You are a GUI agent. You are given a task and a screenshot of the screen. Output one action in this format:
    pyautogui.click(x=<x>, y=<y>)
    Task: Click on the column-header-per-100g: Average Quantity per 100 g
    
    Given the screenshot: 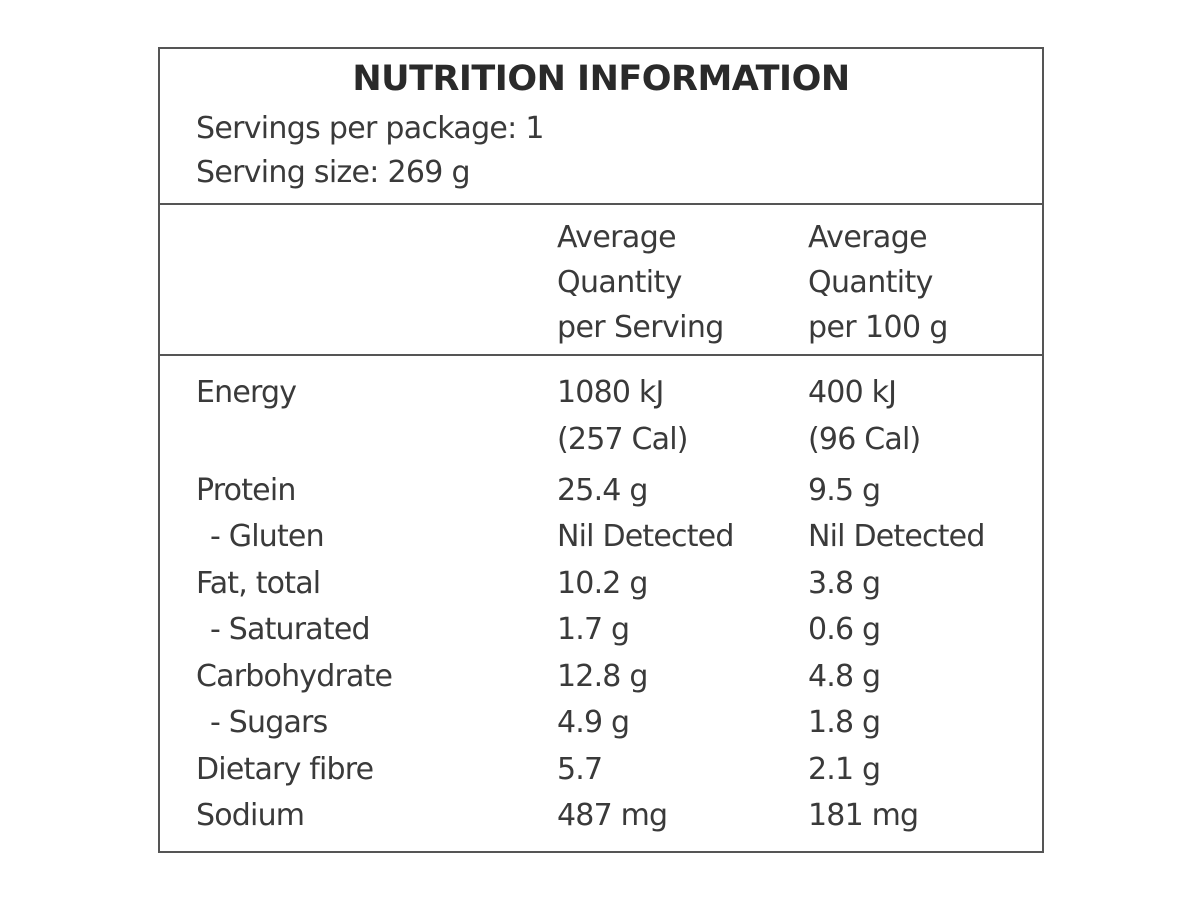 What is the action you would take?
    pyautogui.click(x=878, y=282)
    